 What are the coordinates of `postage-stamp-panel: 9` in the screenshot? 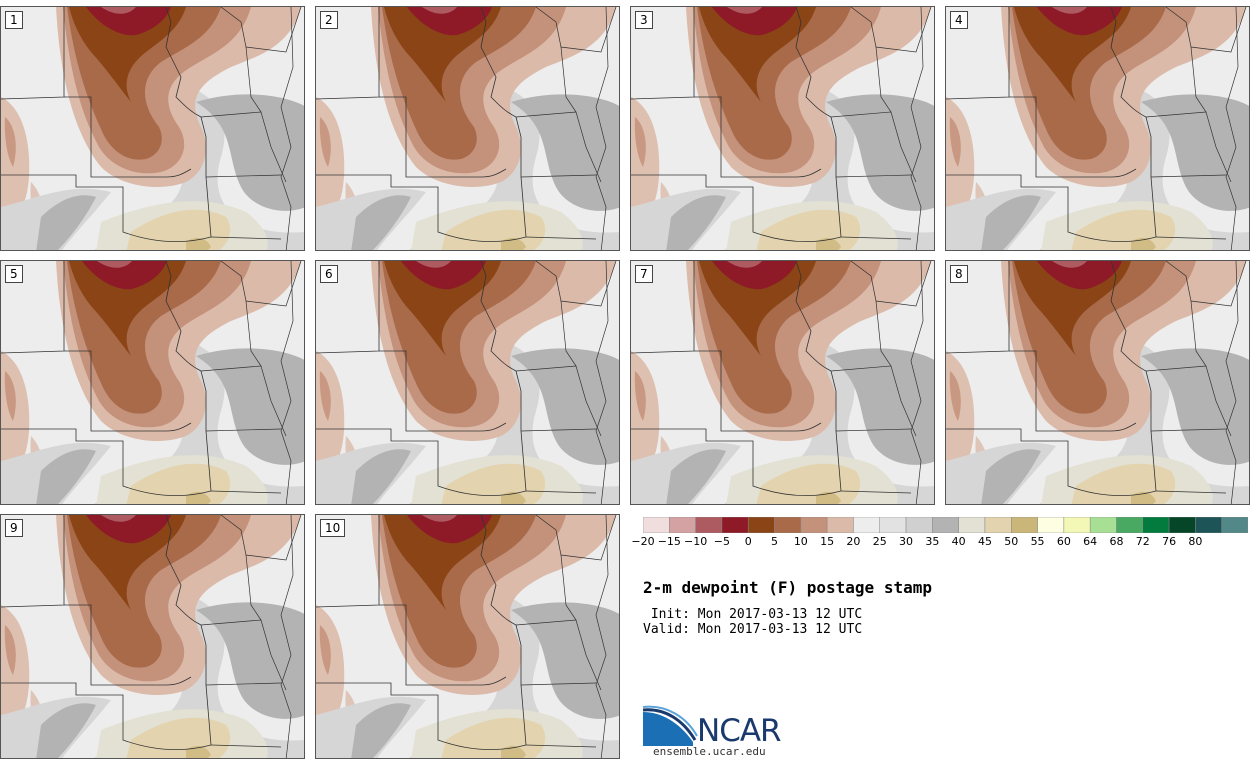 It's located at (152, 636).